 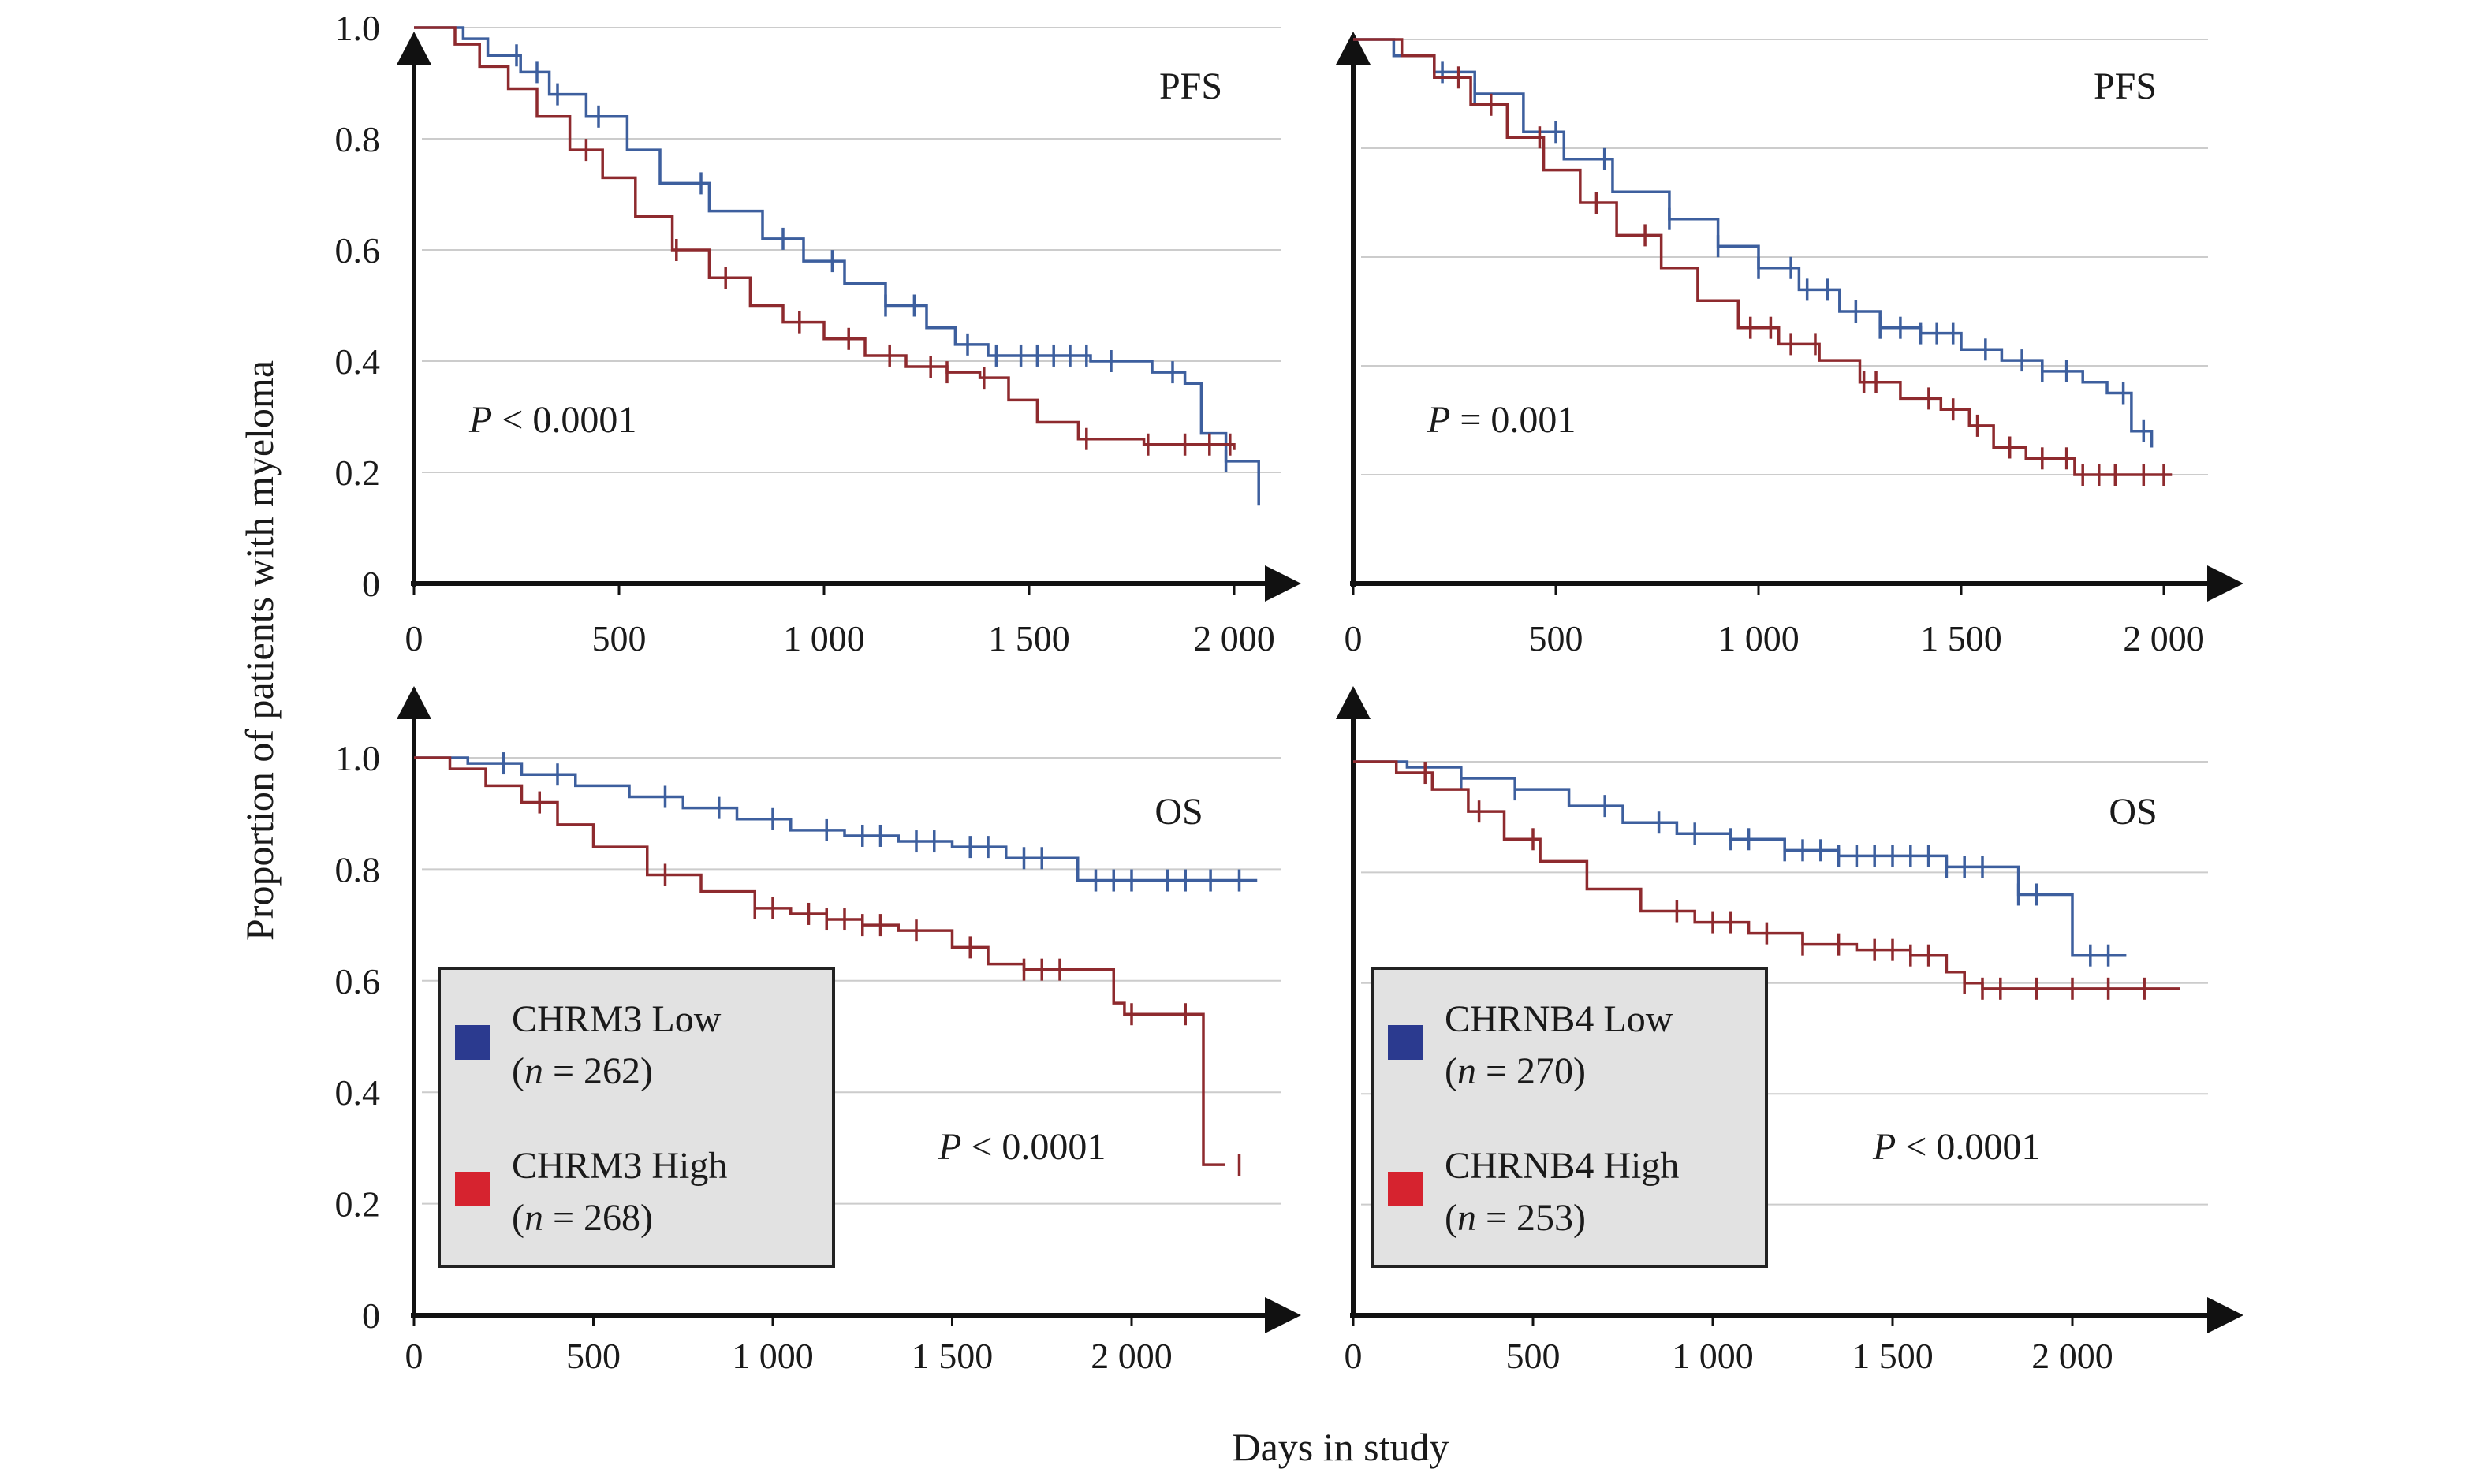 I want to click on legend-item-name: CHRM3 High, so click(x=620, y=1166).